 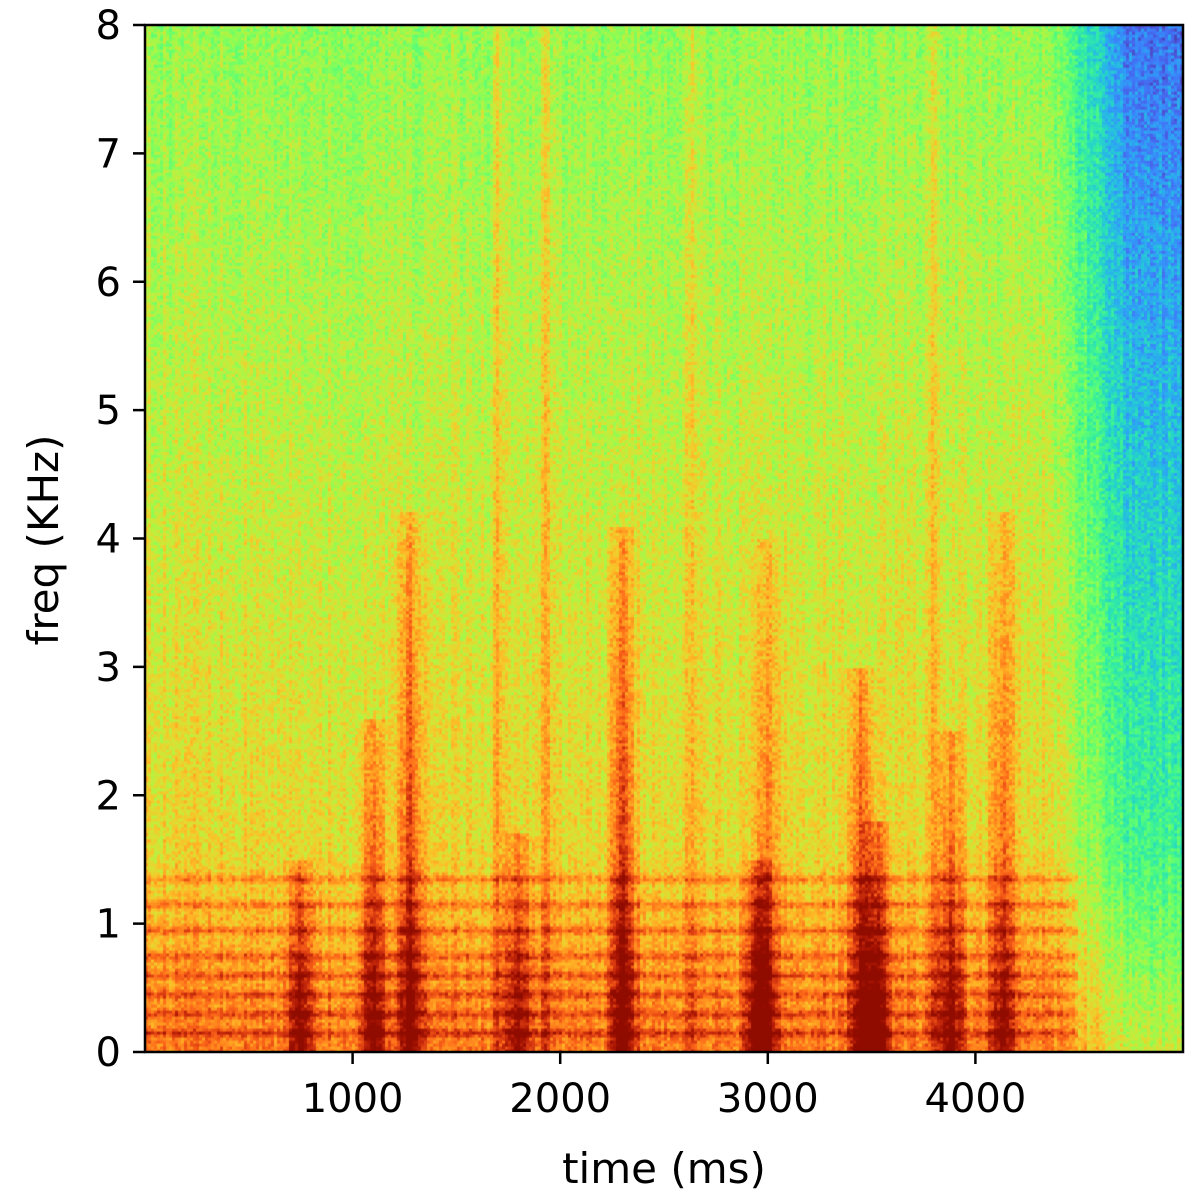 What do you see at coordinates (353, 1099) in the screenshot?
I see `x-tick-label: 1000` at bounding box center [353, 1099].